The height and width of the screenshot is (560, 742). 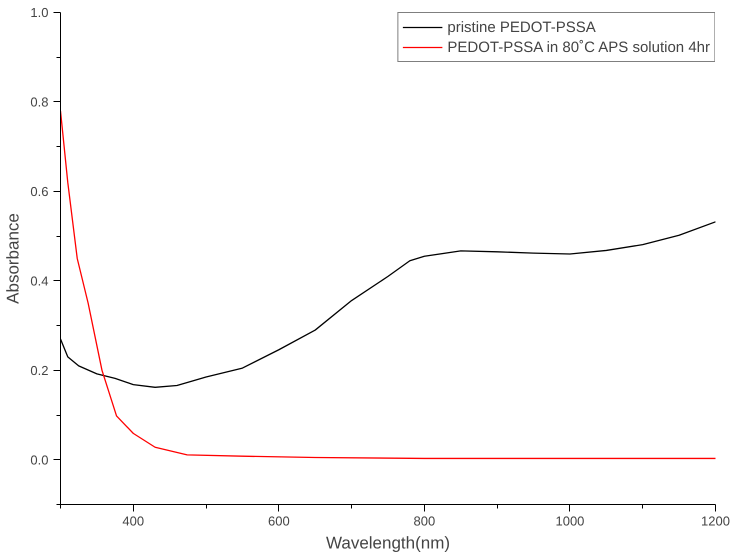 What do you see at coordinates (12, 258) in the screenshot?
I see `y-axis-title: Absorbance` at bounding box center [12, 258].